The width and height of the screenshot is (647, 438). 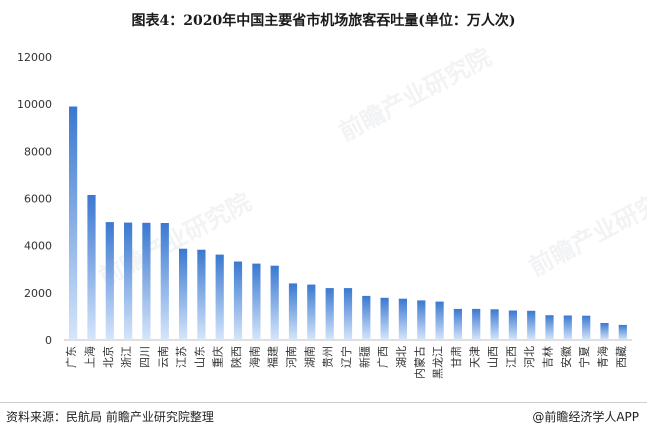 What do you see at coordinates (328, 357) in the screenshot?
I see `x-tick-label: 贵州` at bounding box center [328, 357].